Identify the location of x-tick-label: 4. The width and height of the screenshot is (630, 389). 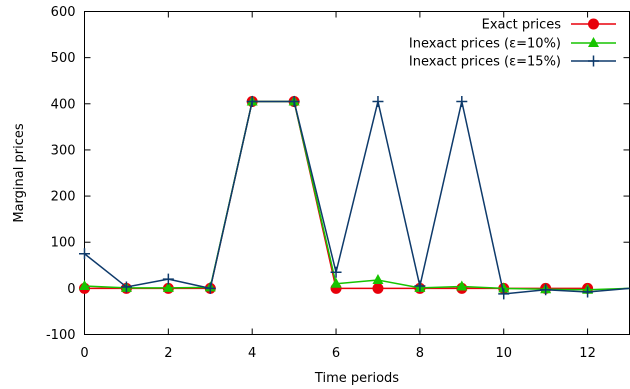
(252, 353).